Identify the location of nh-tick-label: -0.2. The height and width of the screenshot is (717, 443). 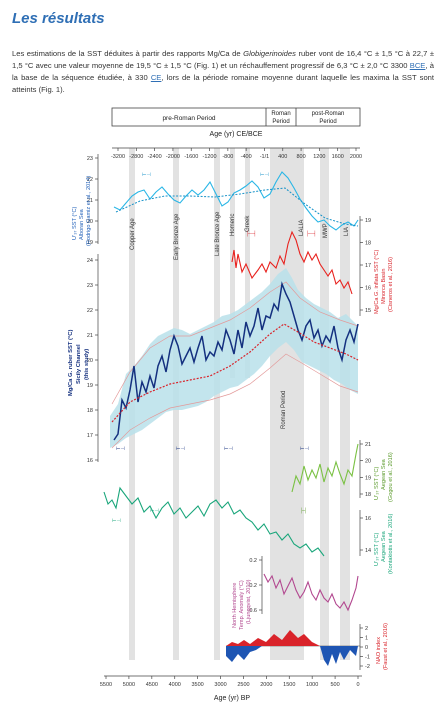
(252, 586).